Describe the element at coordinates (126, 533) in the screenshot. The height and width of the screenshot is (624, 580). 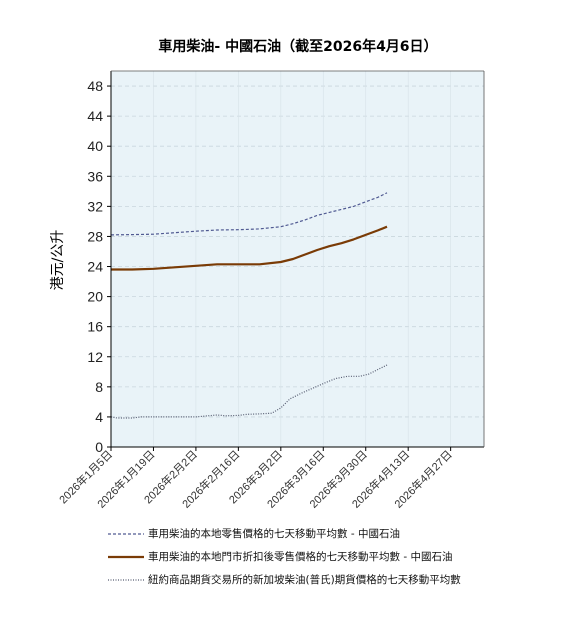
I see `legend-swatch-dashed` at that location.